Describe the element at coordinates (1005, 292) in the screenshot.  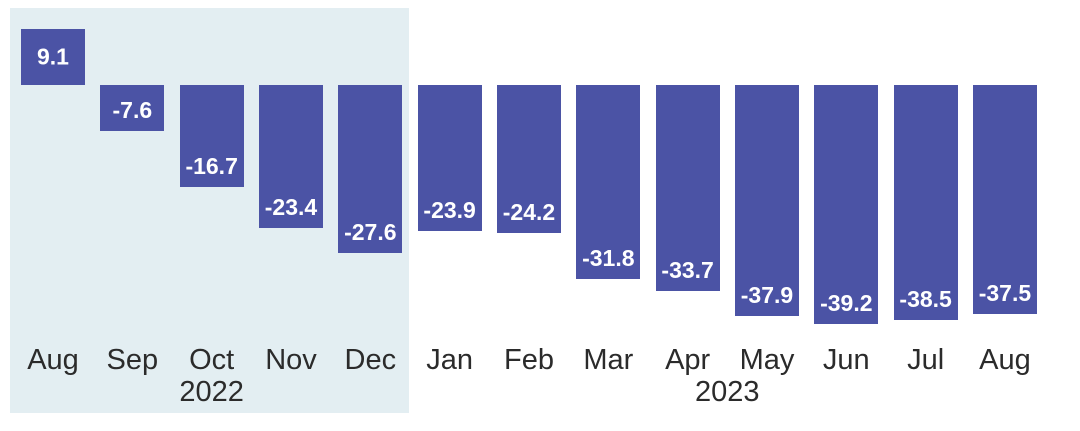
I see `bar-value-label: -37.5` at that location.